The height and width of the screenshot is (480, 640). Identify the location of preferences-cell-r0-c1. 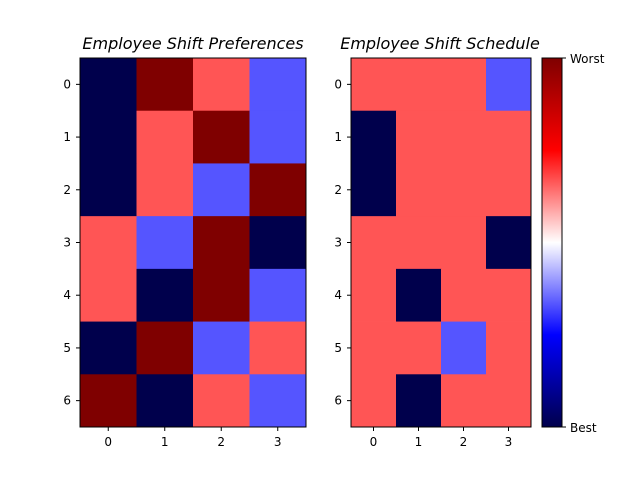
(165, 85).